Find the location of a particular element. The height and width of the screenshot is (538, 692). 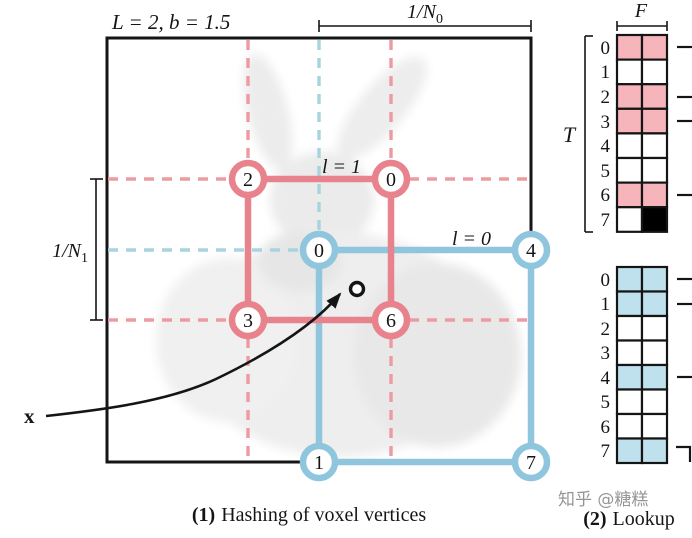

level1-label: l = 1 is located at coordinates (341, 167).